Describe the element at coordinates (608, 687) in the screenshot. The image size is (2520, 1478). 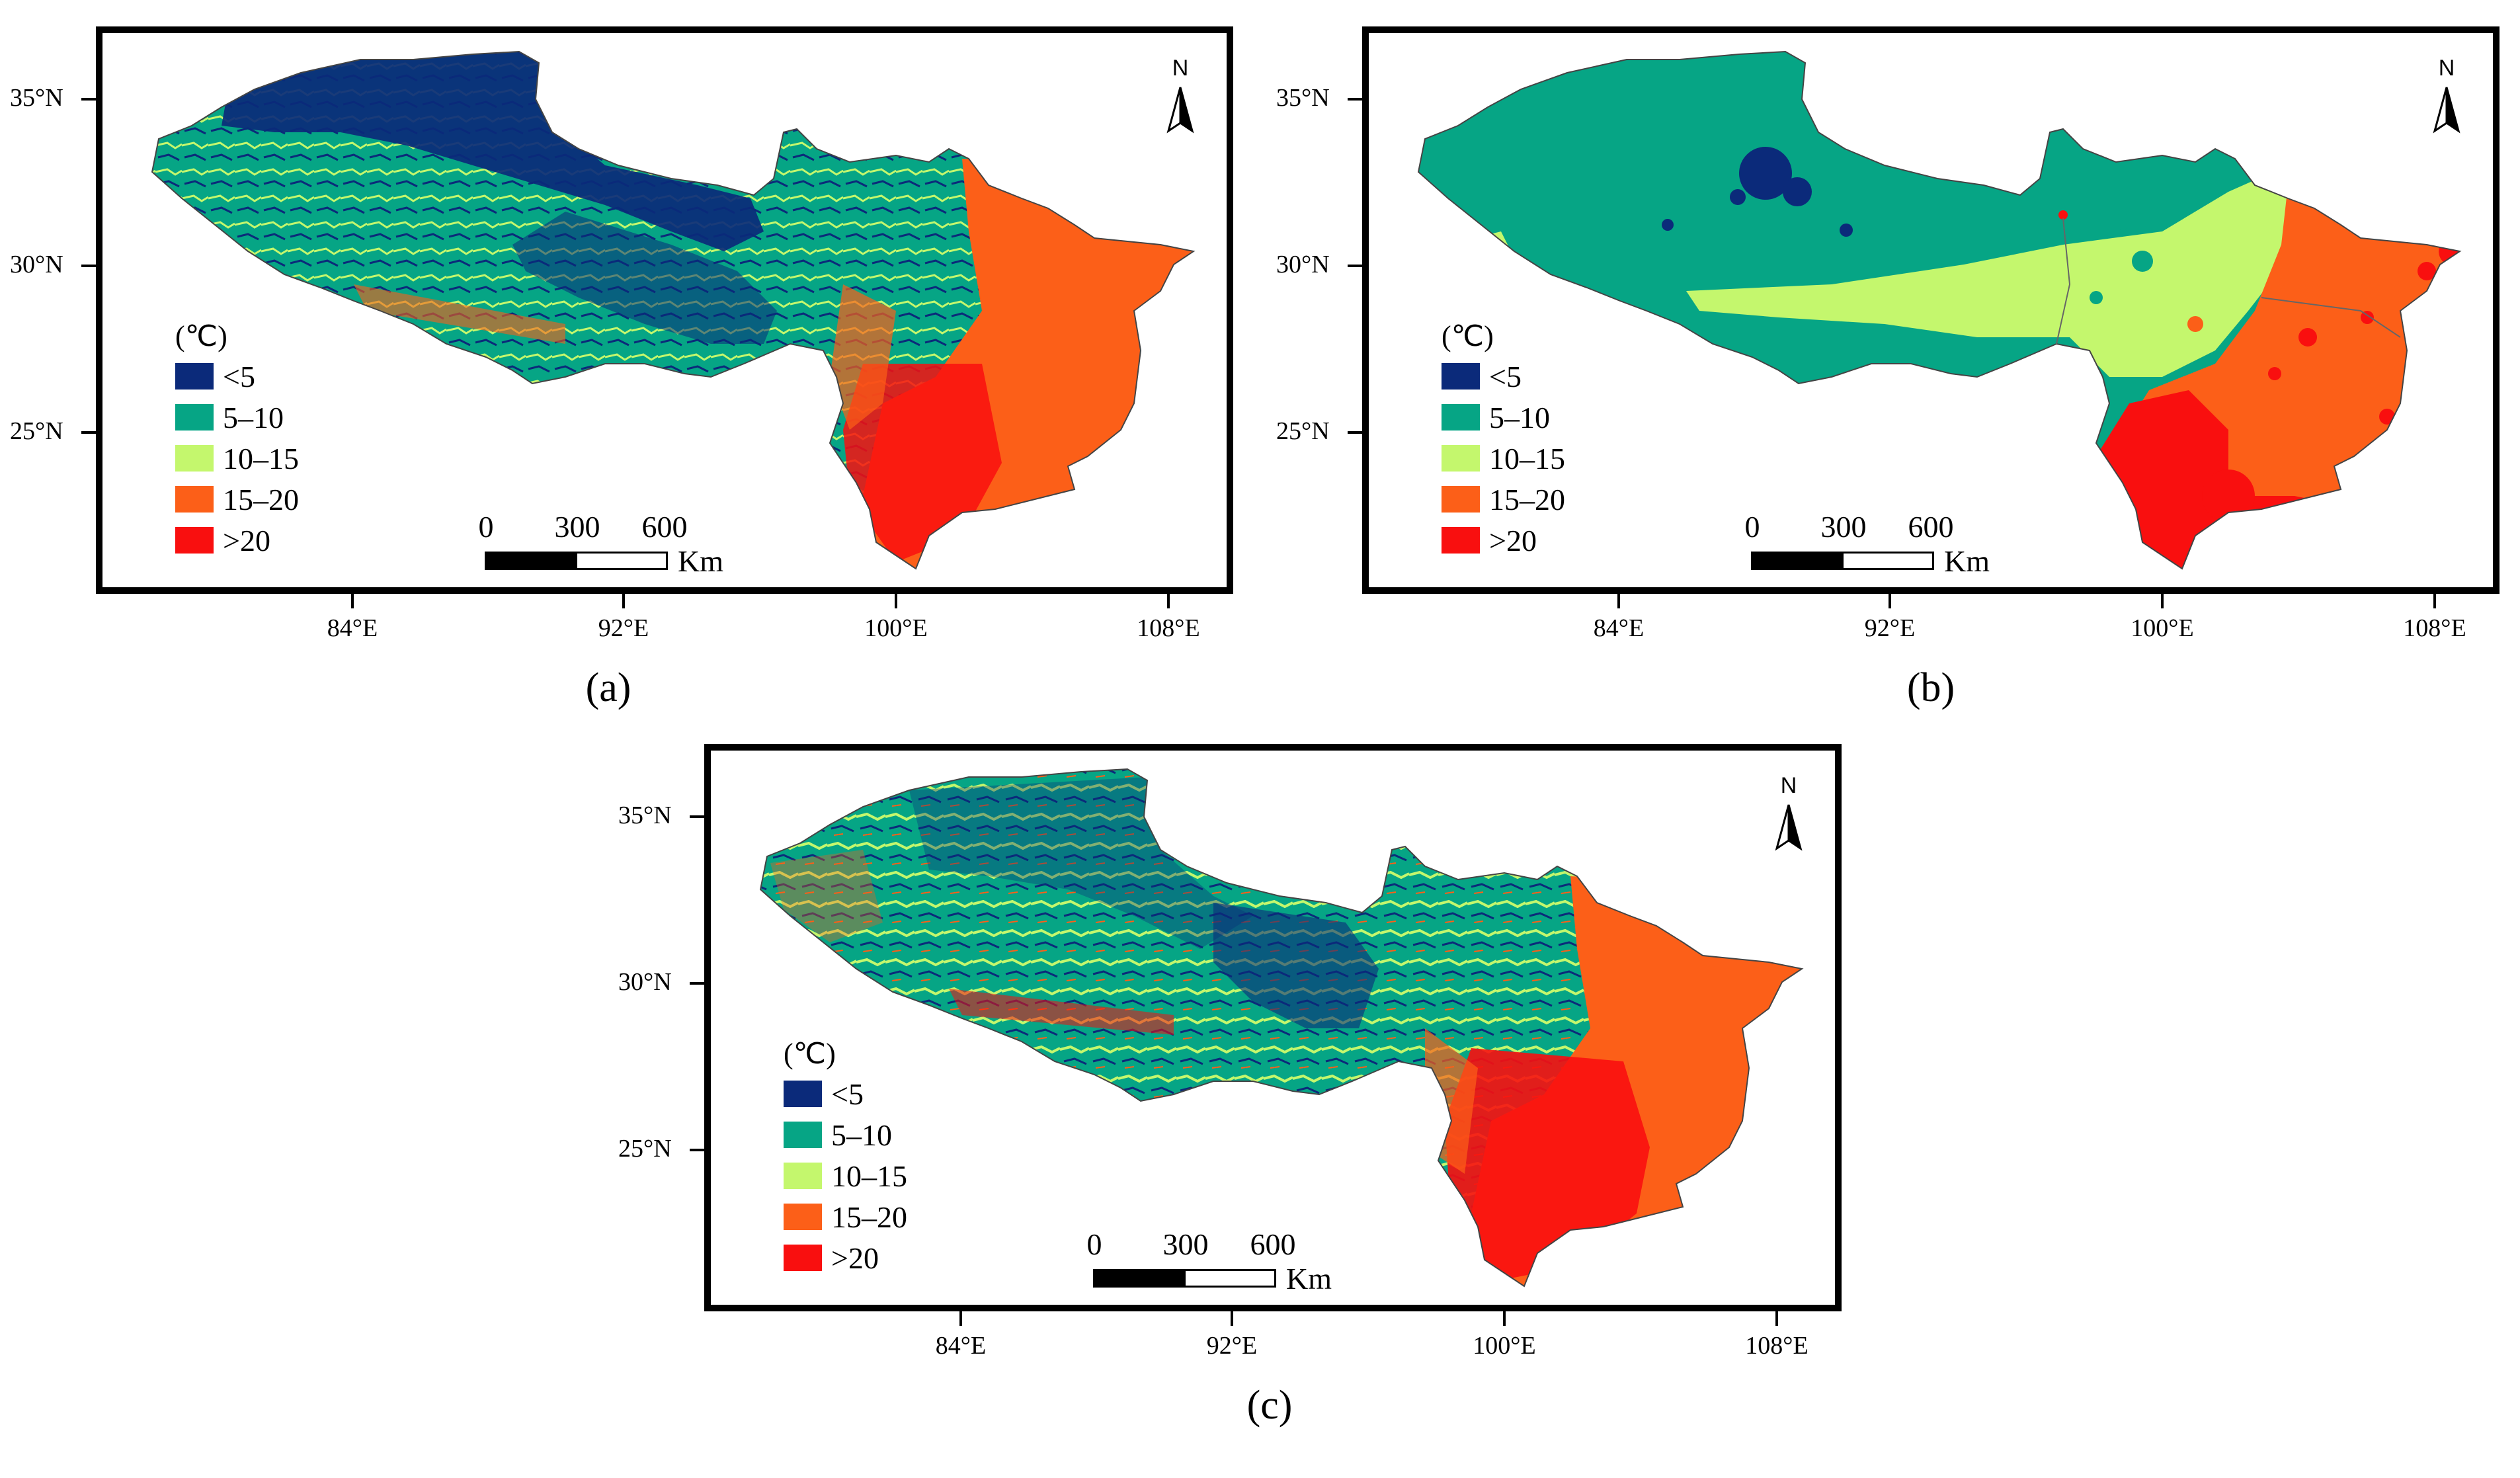
I see `panel-caption: (a)` at that location.